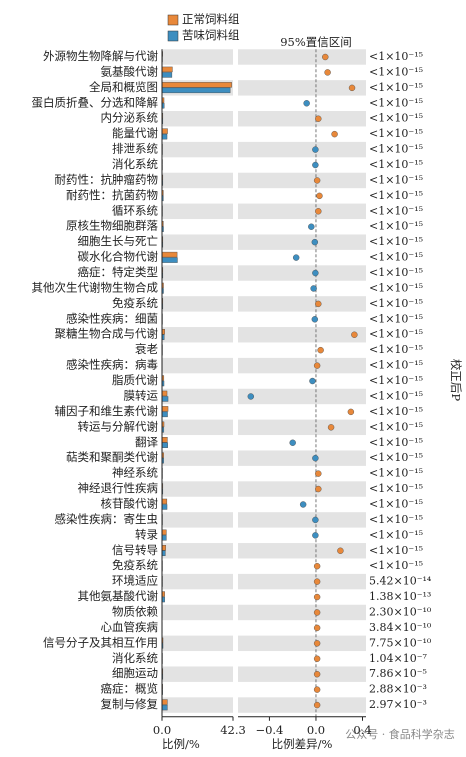 Image resolution: width=466 pixels, height=757 pixels. I want to click on category-label: 辅因子和维生素代谢, so click(107, 411).